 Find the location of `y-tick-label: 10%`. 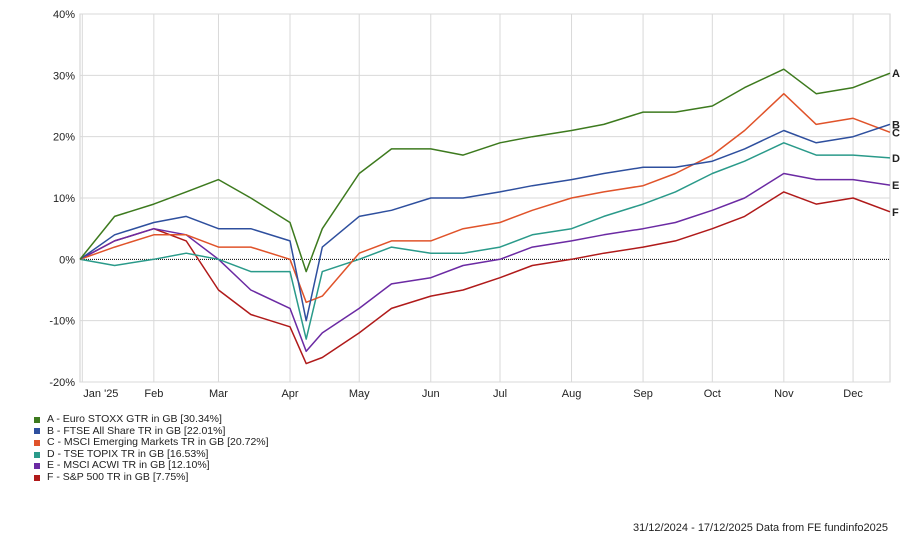

y-tick-label: 10% is located at coordinates (64, 199).